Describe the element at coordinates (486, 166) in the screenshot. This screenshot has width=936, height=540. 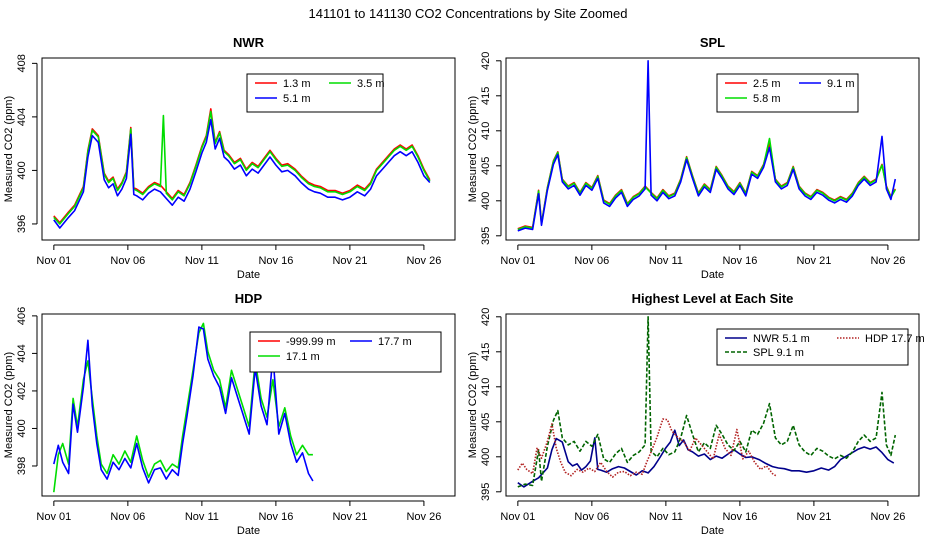
I see `y-tick-label-spl-2: 405` at that location.